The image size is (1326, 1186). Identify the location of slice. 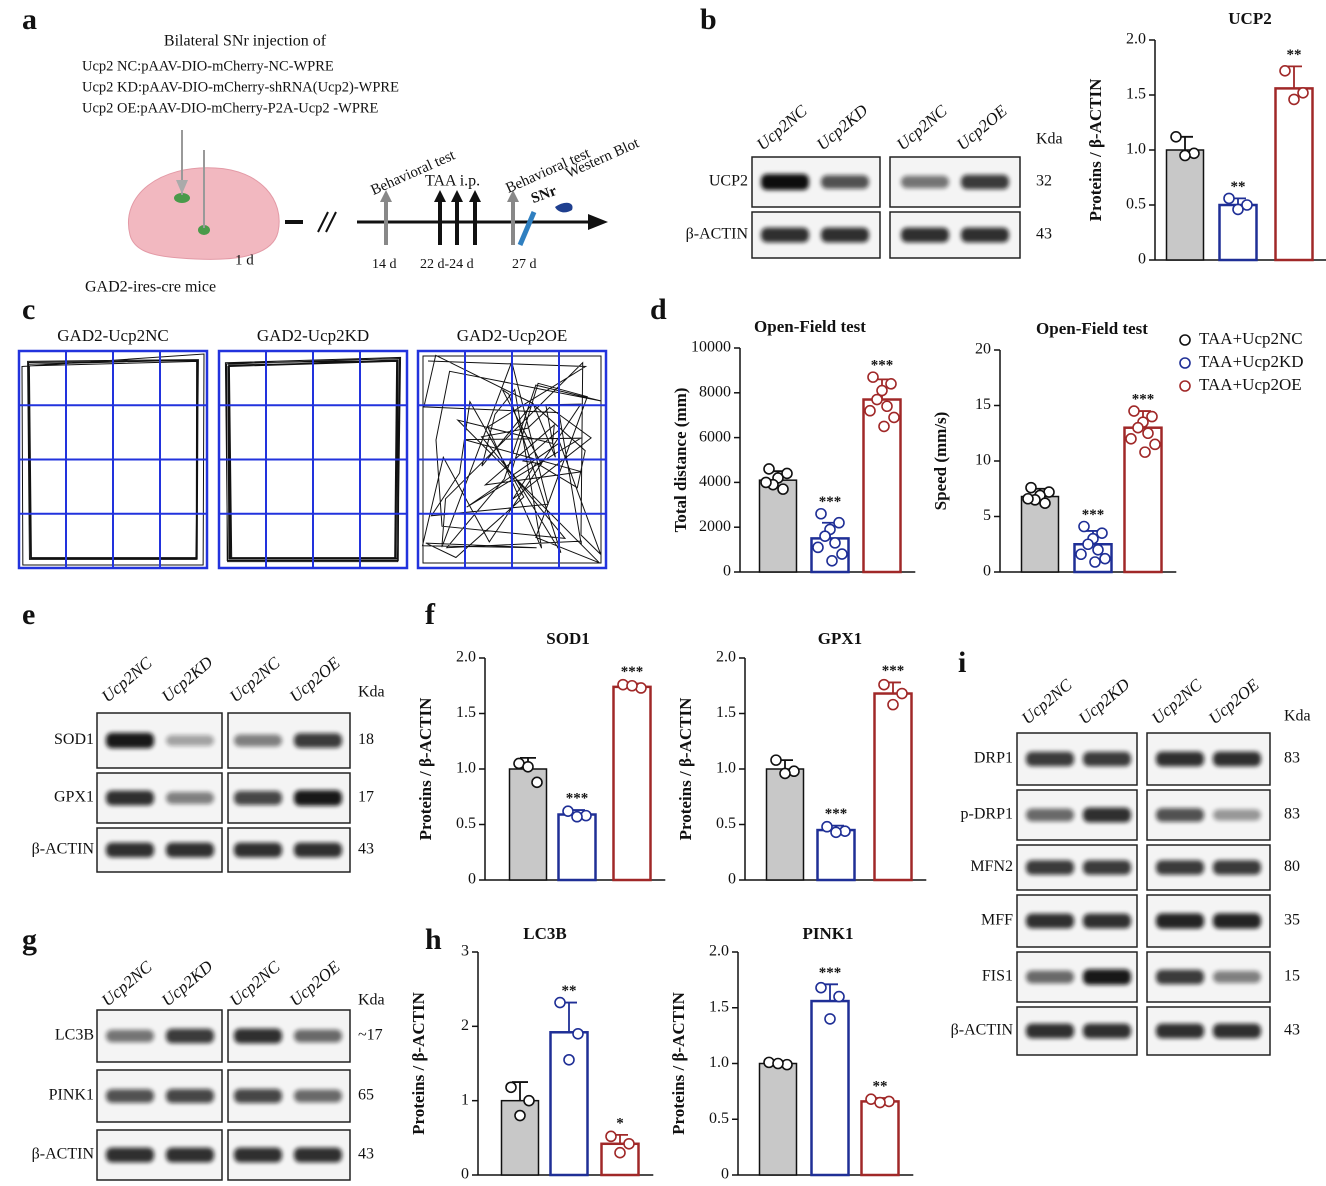
(527, 228).